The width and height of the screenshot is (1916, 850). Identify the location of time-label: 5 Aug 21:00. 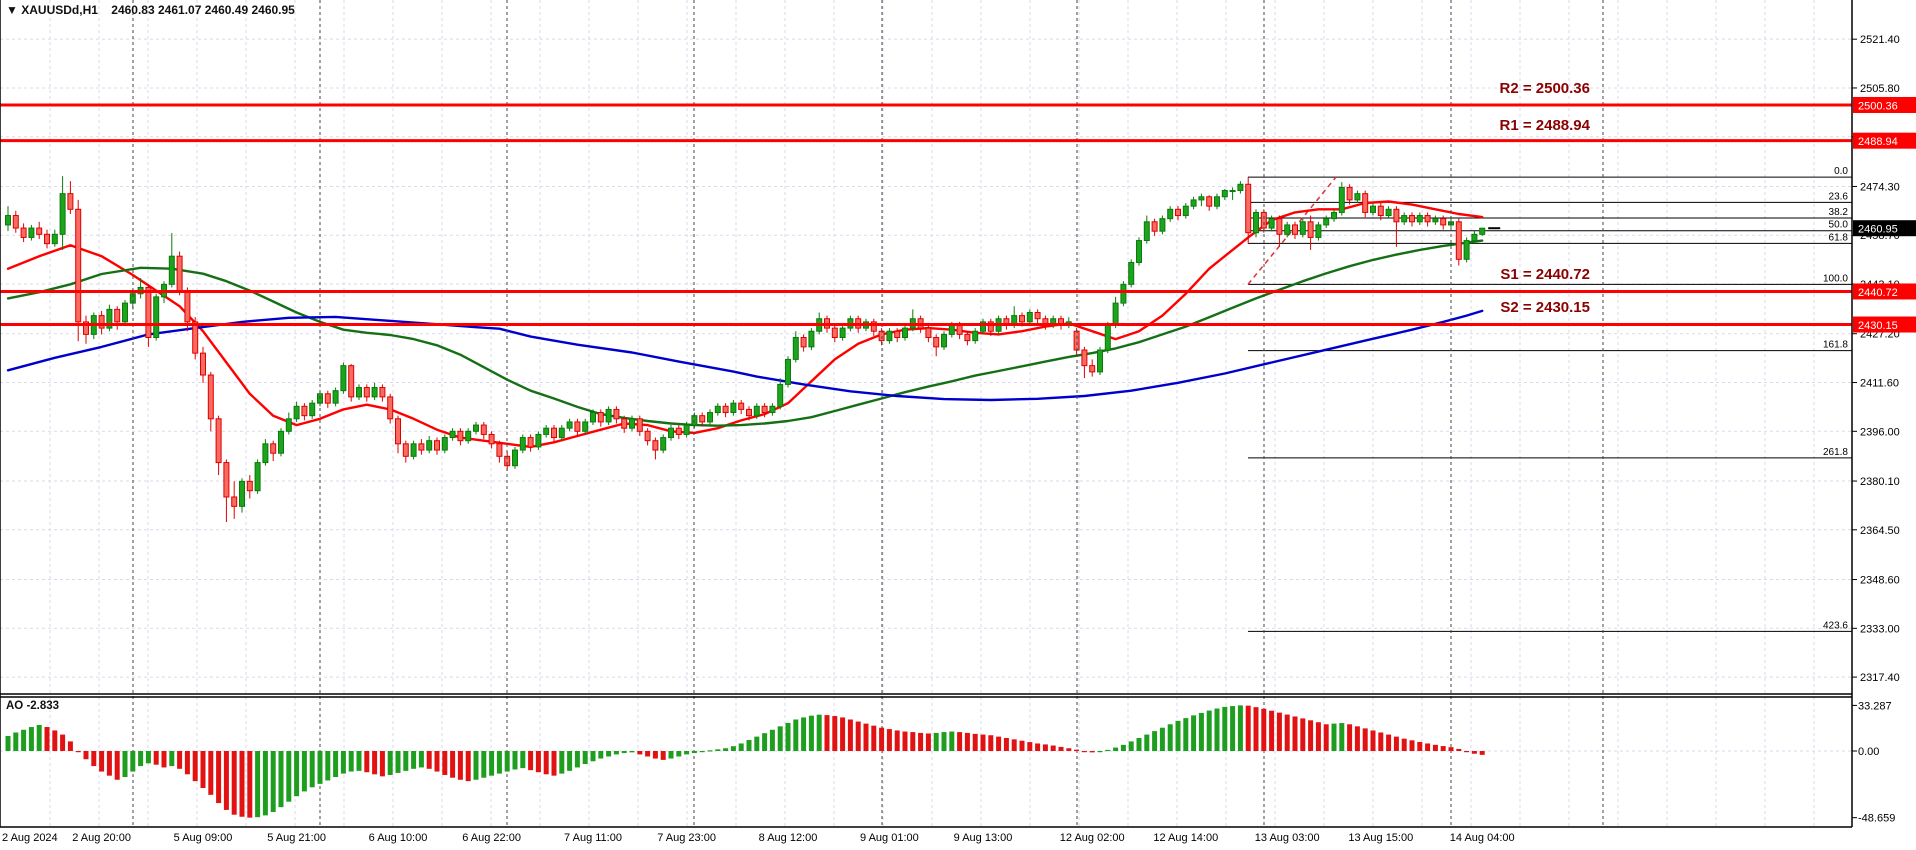
(296, 838).